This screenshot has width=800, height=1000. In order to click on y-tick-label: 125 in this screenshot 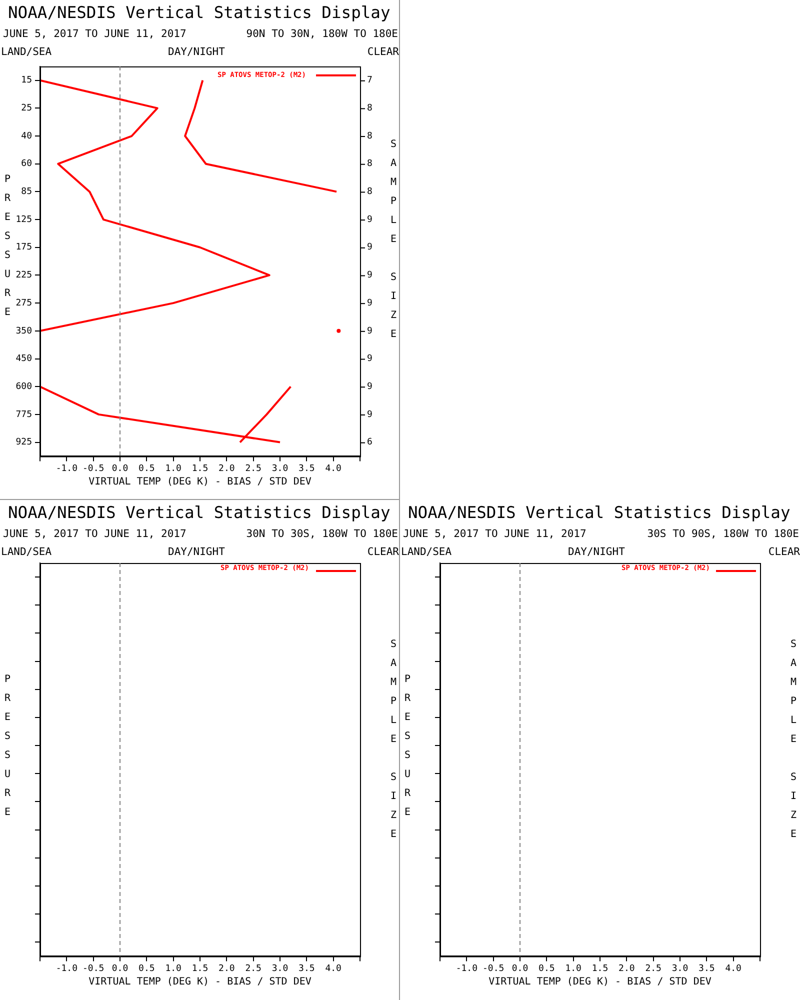, I will do `click(24, 219)`.